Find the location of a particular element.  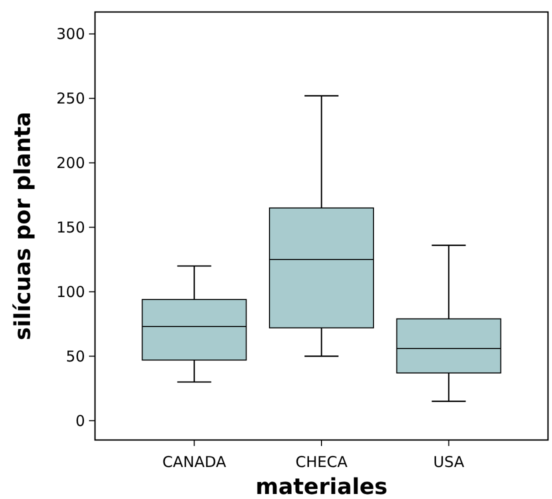

y-tick-label: 250 is located at coordinates (70, 99).